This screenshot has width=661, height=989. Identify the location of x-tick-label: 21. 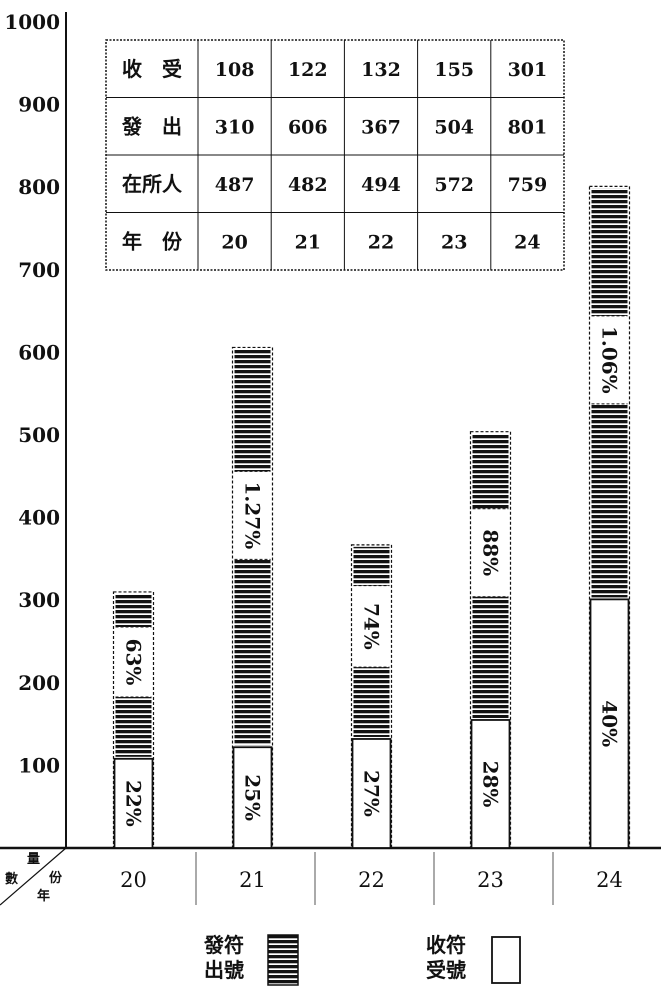
(252, 880).